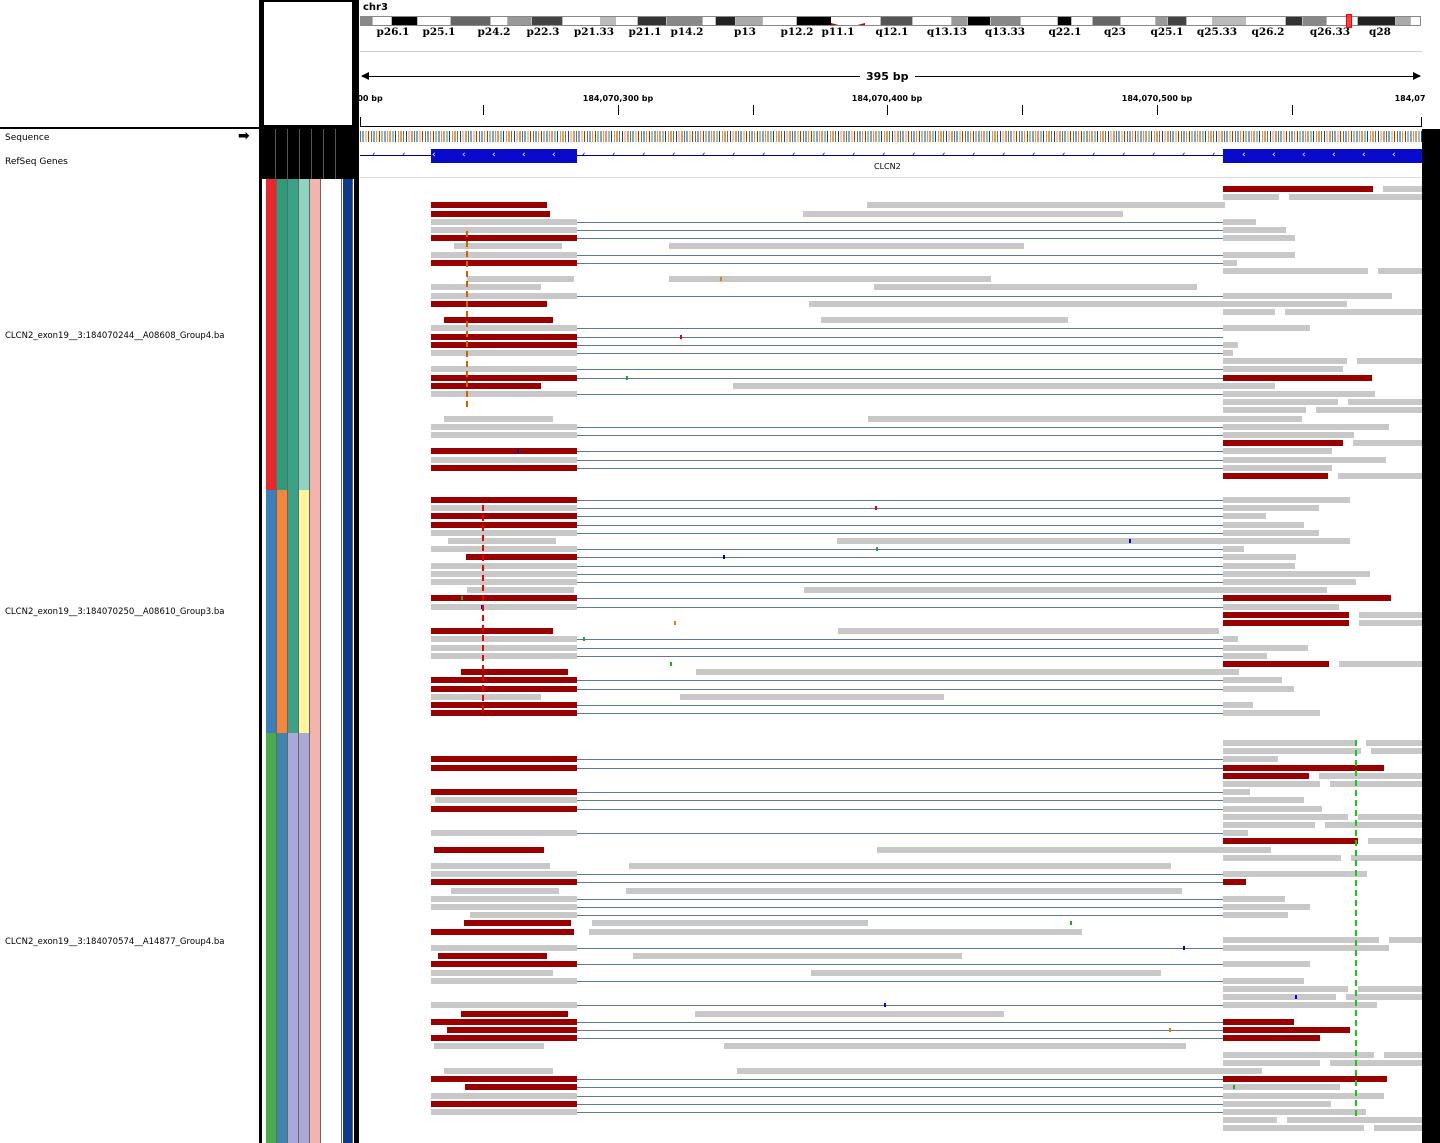 The width and height of the screenshot is (1440, 1143). I want to click on track-label-refseq: RefSeq Genes, so click(36, 162).